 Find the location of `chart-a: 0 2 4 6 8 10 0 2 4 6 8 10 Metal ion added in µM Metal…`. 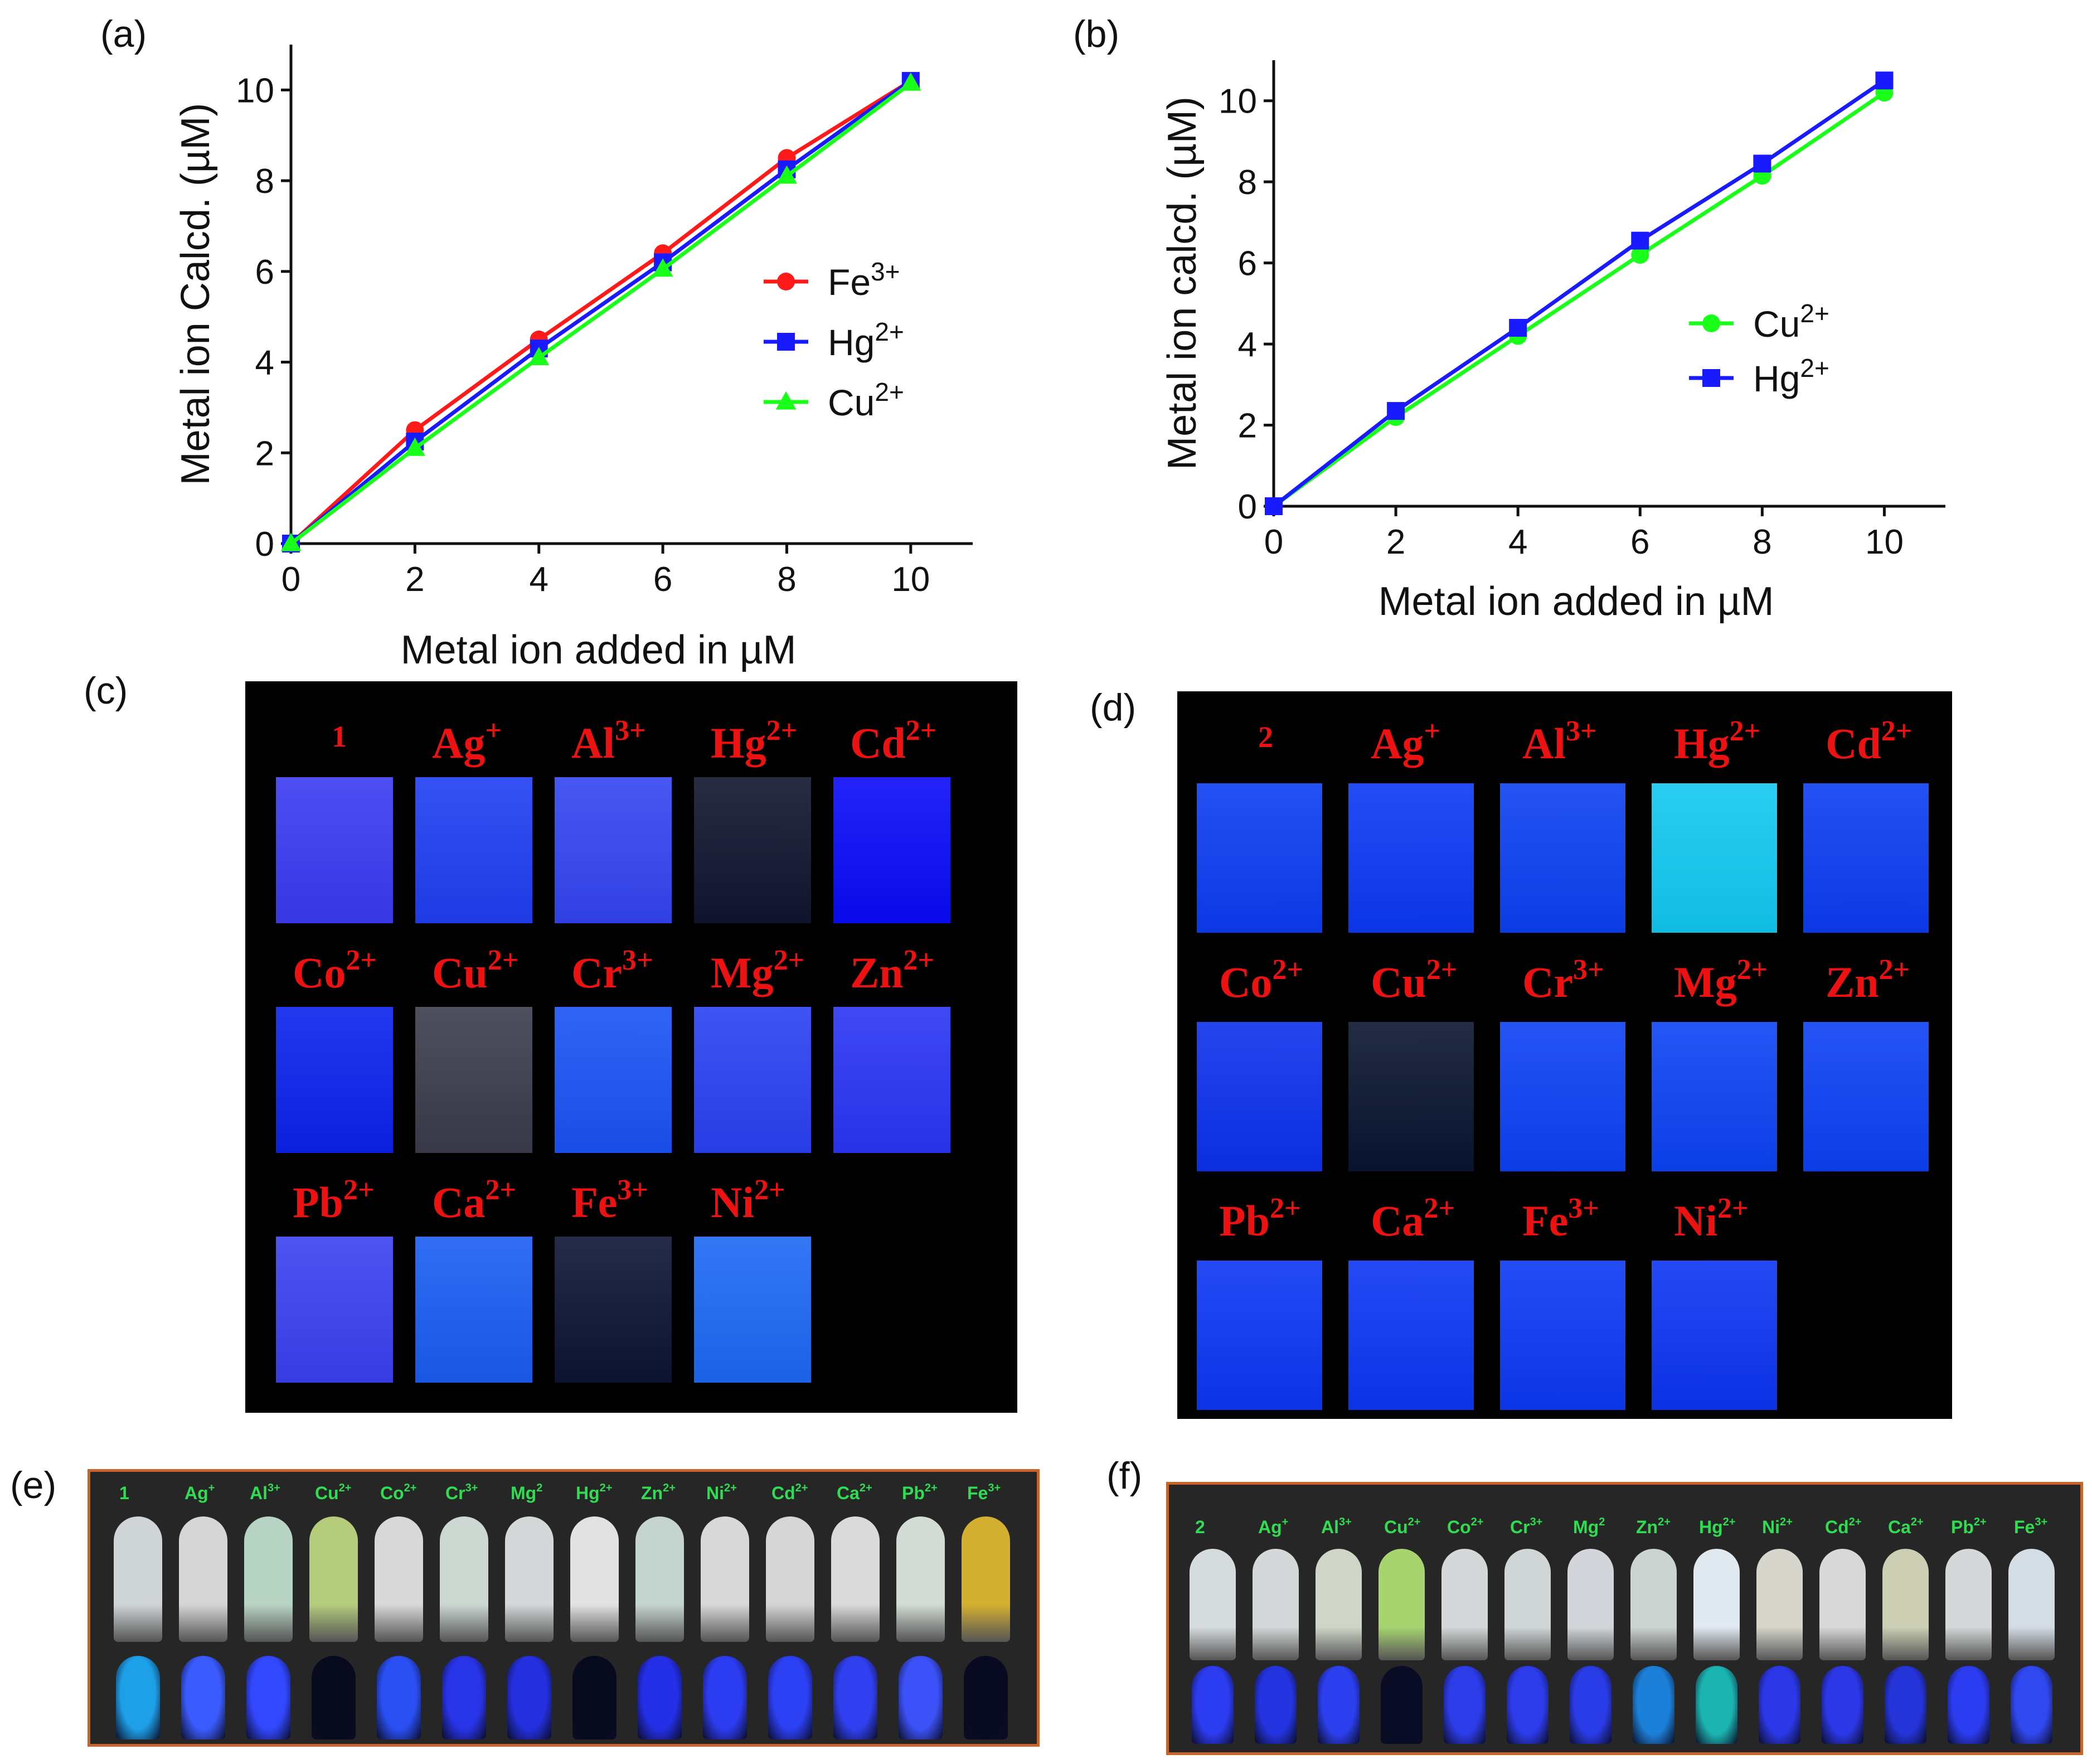

chart-a: 0 2 4 6 8 10 0 2 4 6 8 10 Metal ion added in µM Metal… is located at coordinates (573, 358).